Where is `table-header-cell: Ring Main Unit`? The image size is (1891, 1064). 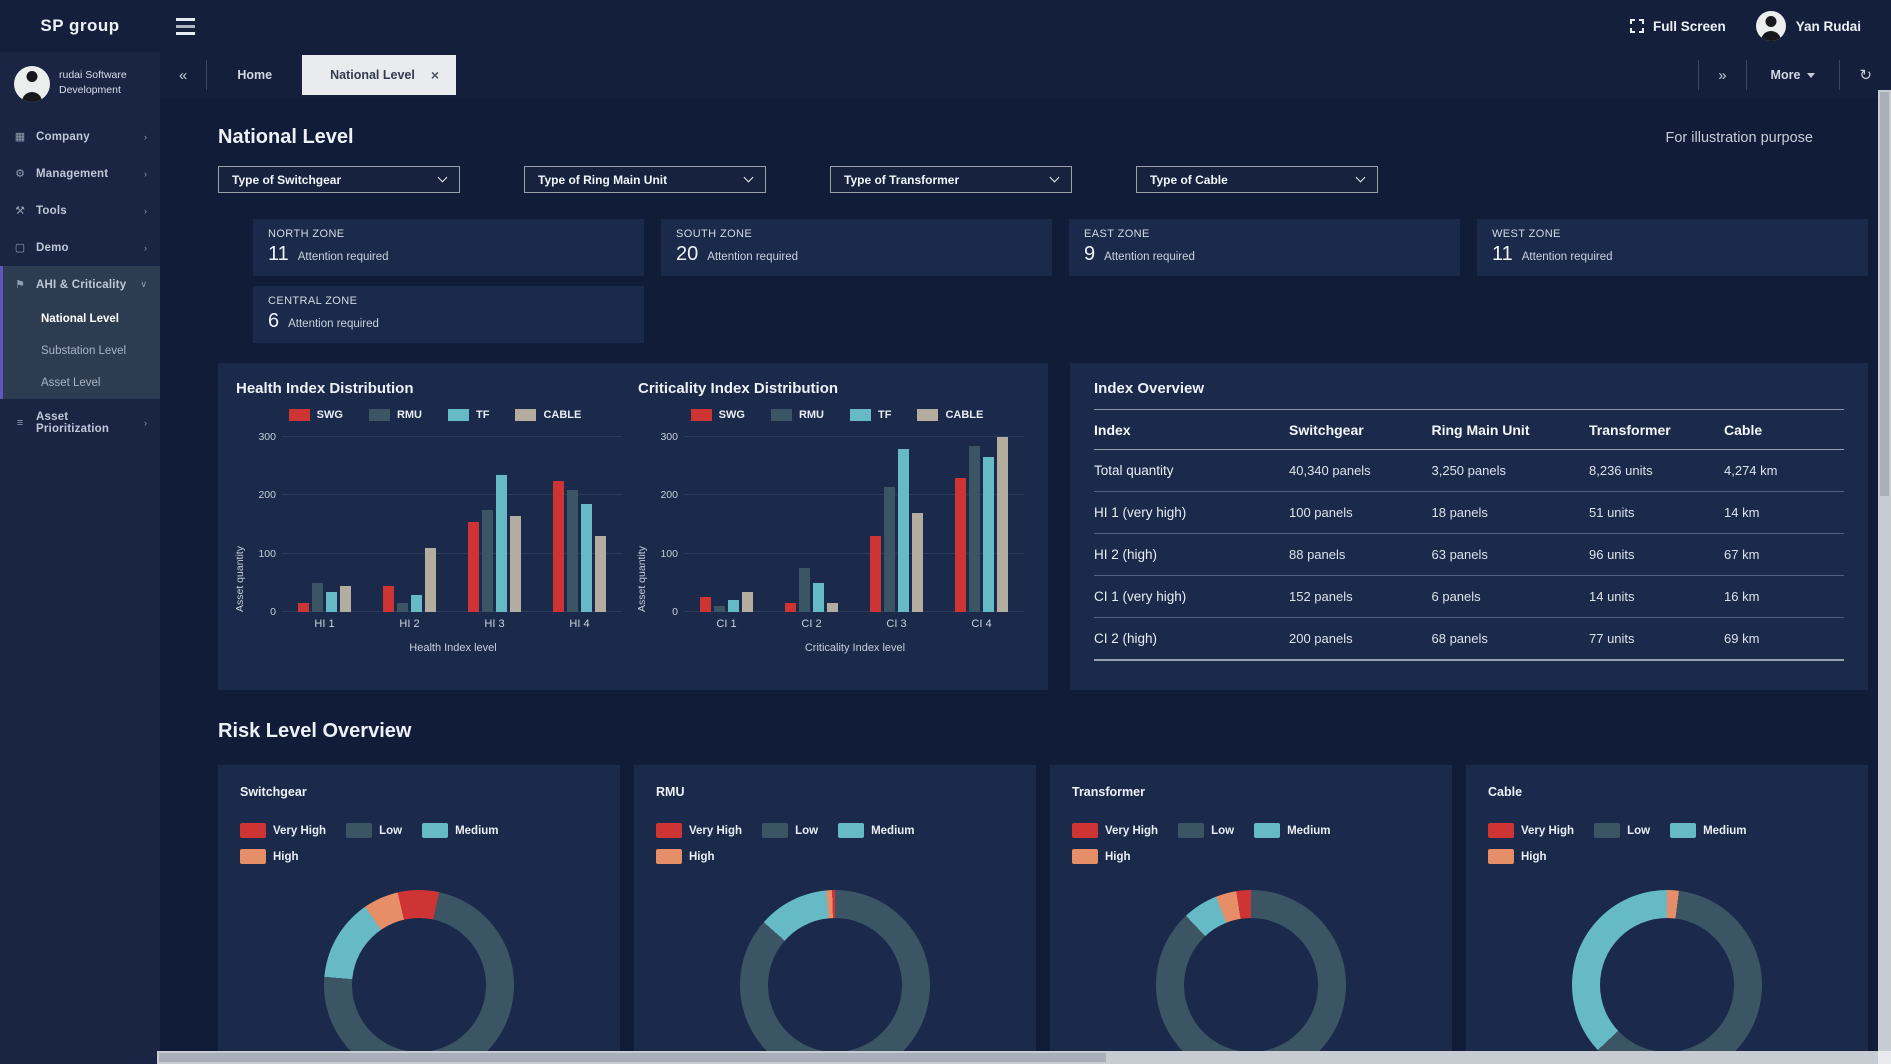
table-header-cell: Ring Main Unit is located at coordinates (1510, 429).